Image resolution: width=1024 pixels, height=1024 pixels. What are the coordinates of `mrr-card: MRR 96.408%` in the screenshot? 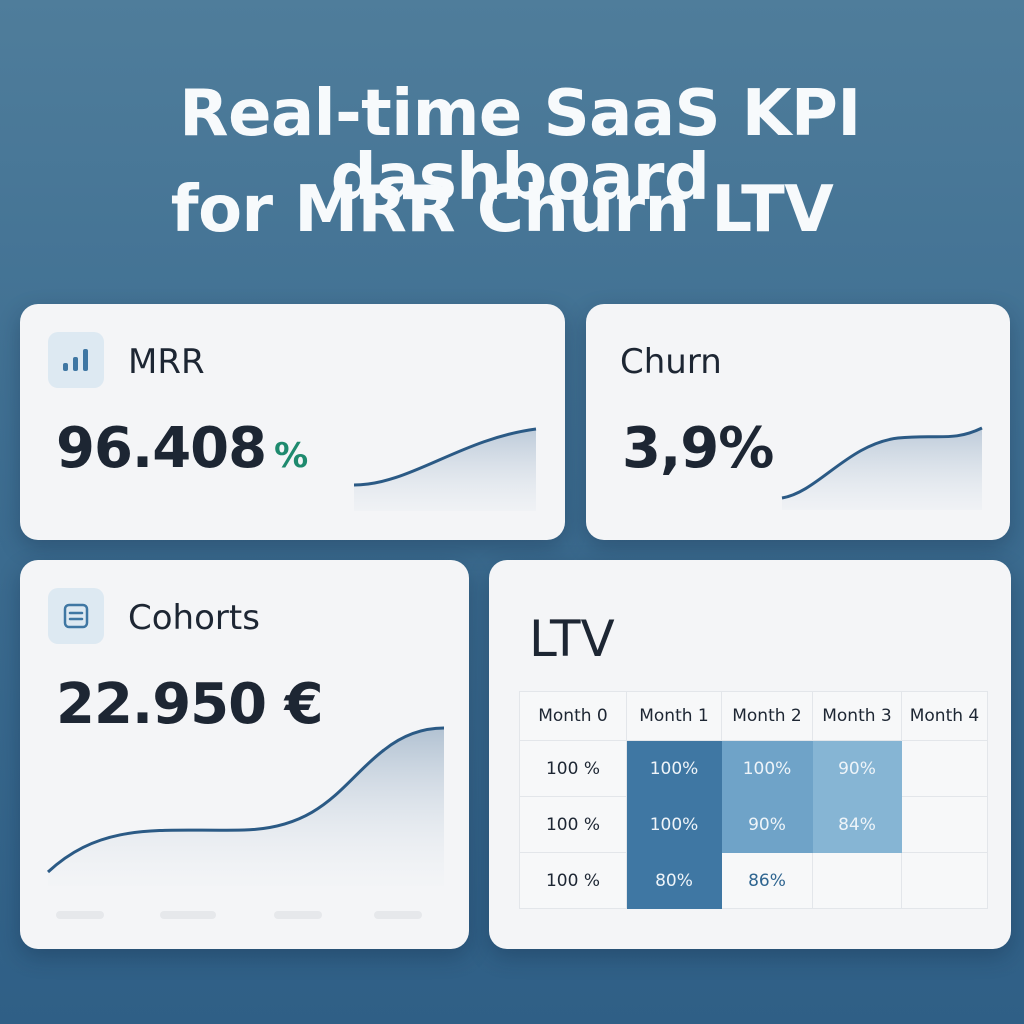 It's located at (292, 422).